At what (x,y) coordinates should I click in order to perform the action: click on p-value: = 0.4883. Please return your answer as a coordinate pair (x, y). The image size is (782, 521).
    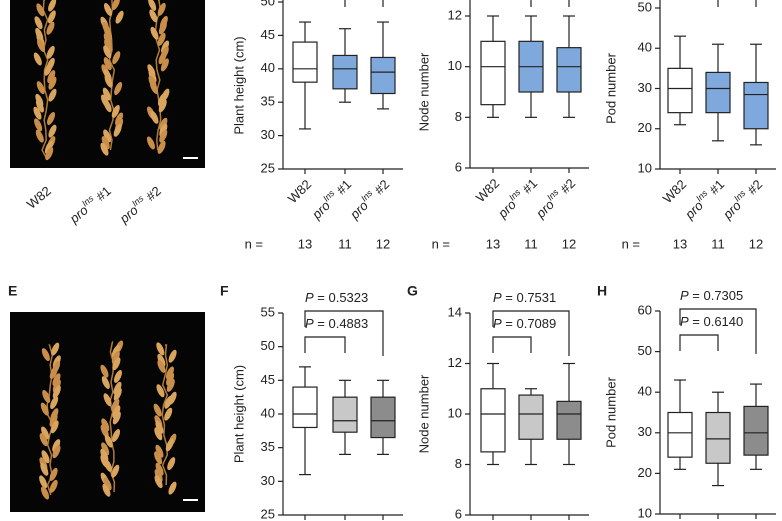
    Looking at the image, I should click on (341, 323).